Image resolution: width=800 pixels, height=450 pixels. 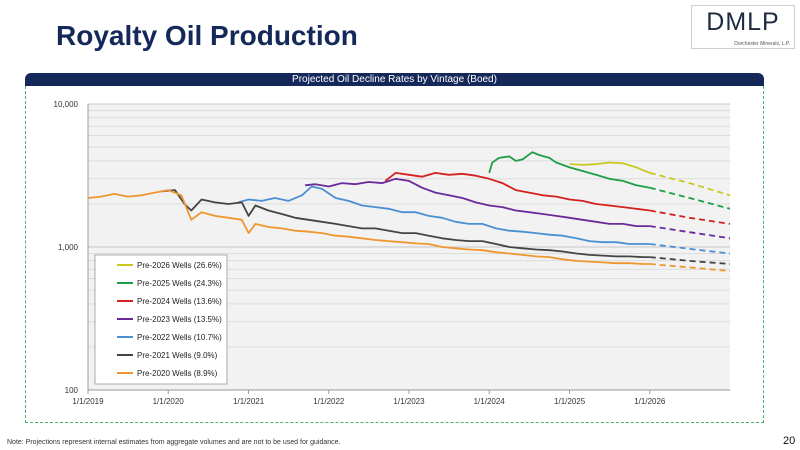 What do you see at coordinates (490, 401) in the screenshot?
I see `x-tick-label: 1/1/2024` at bounding box center [490, 401].